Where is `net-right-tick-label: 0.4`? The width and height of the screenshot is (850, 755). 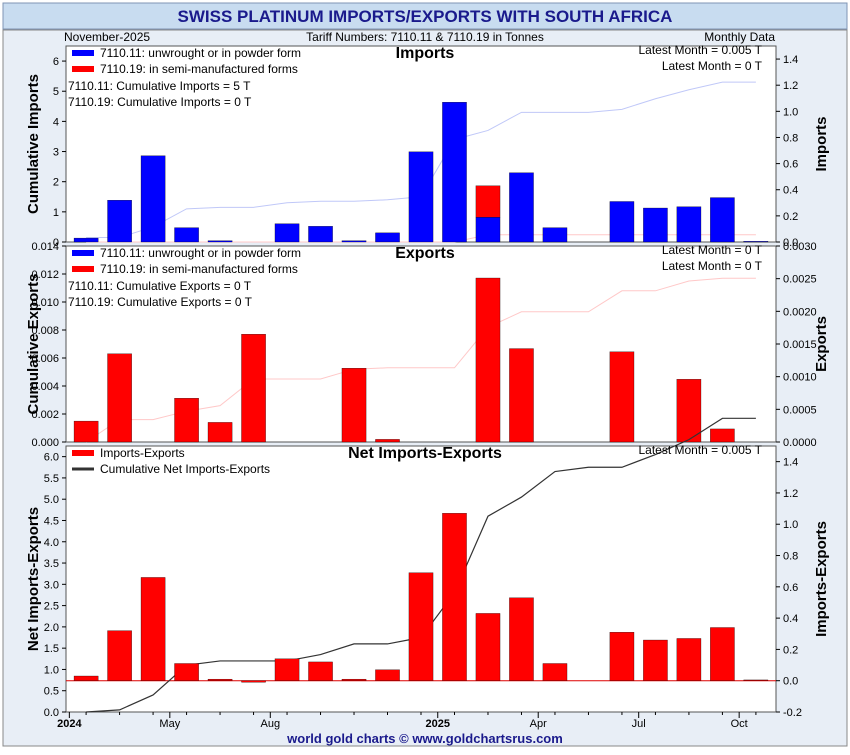
net-right-tick-label: 0.4 is located at coordinates (790, 619).